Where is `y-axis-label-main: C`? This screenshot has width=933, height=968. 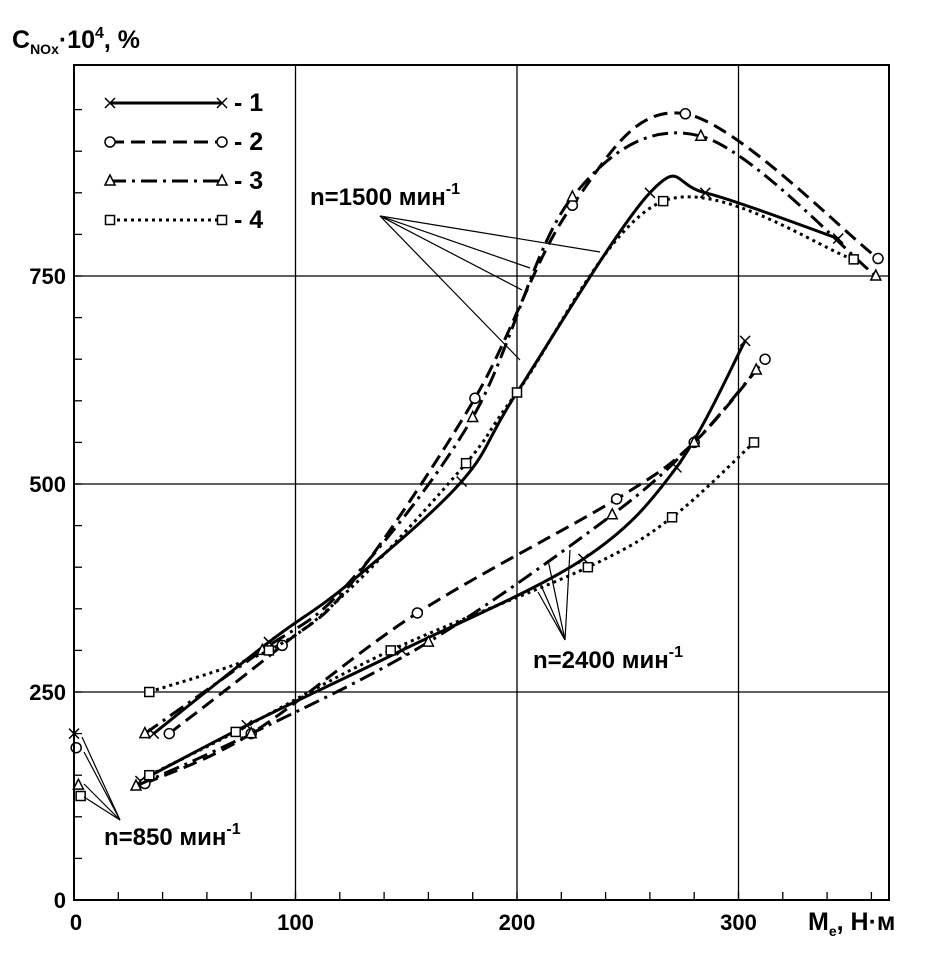
y-axis-label-main: C is located at coordinates (21, 40).